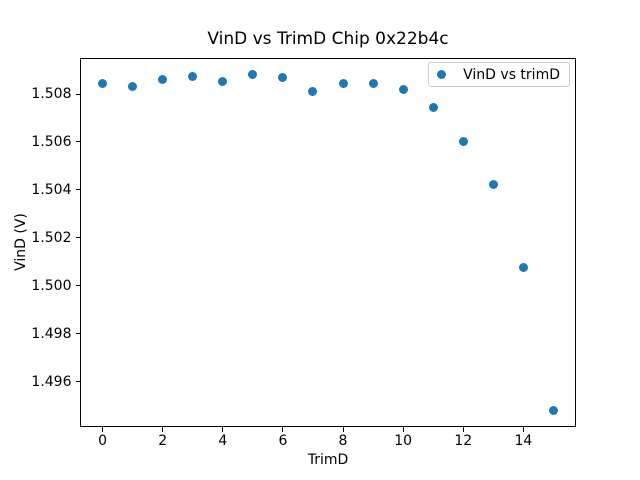 The height and width of the screenshot is (480, 640). Describe the element at coordinates (523, 441) in the screenshot. I see `x-tick-label: 14` at that location.